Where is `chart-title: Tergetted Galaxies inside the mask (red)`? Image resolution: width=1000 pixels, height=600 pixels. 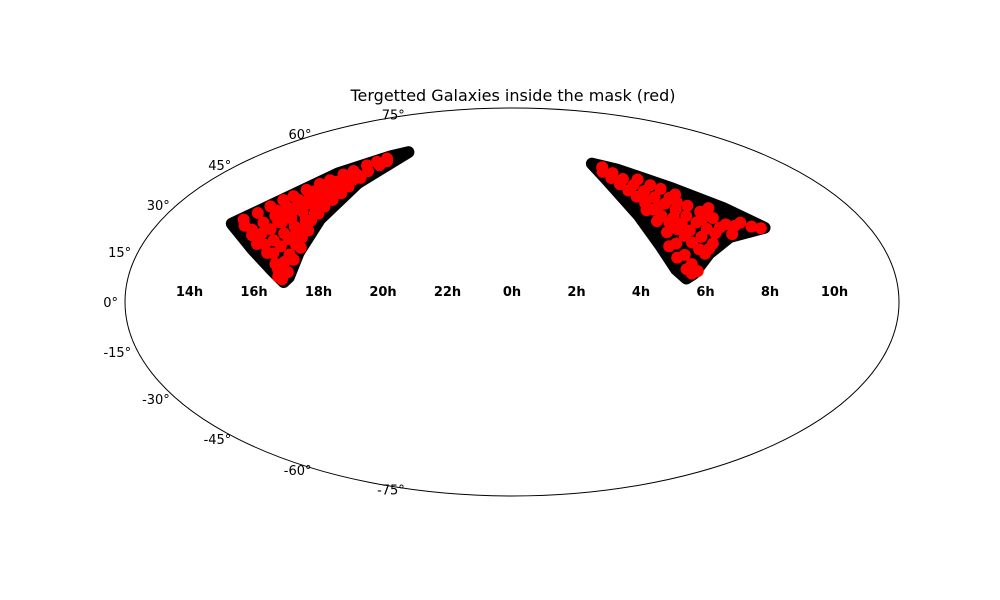 chart-title: Tergetted Galaxies inside the mask (red) is located at coordinates (512, 95).